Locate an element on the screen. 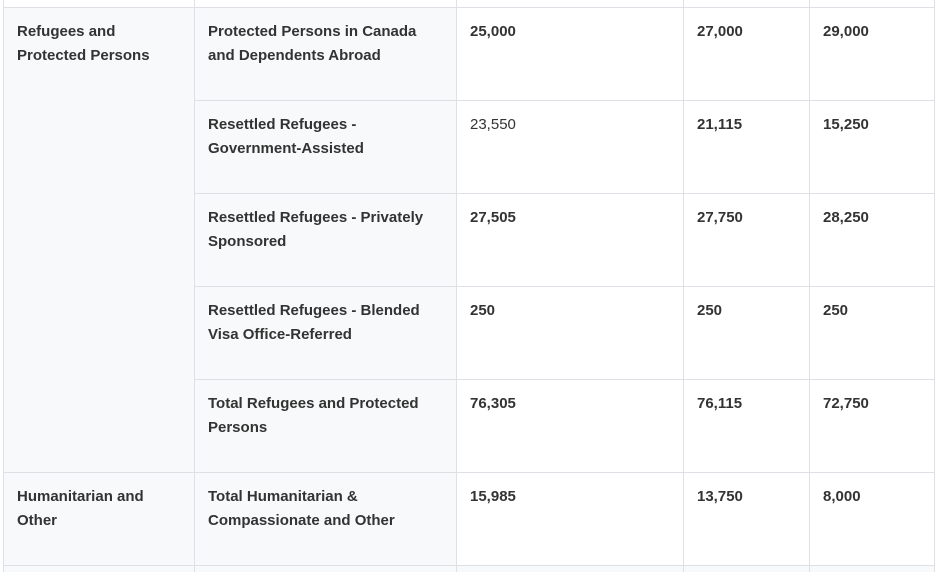  subcategory-cell: Resettled Refugees - Government-Assisted is located at coordinates (325, 147).